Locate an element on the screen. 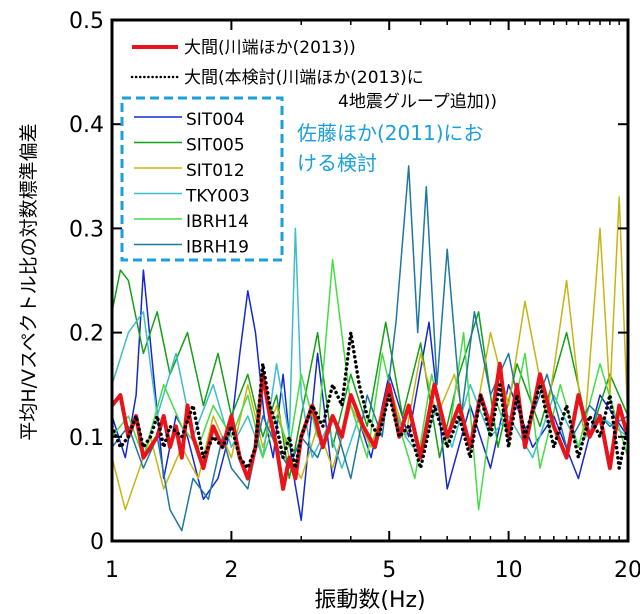  legend-label-station: SIT004 is located at coordinates (215, 120).